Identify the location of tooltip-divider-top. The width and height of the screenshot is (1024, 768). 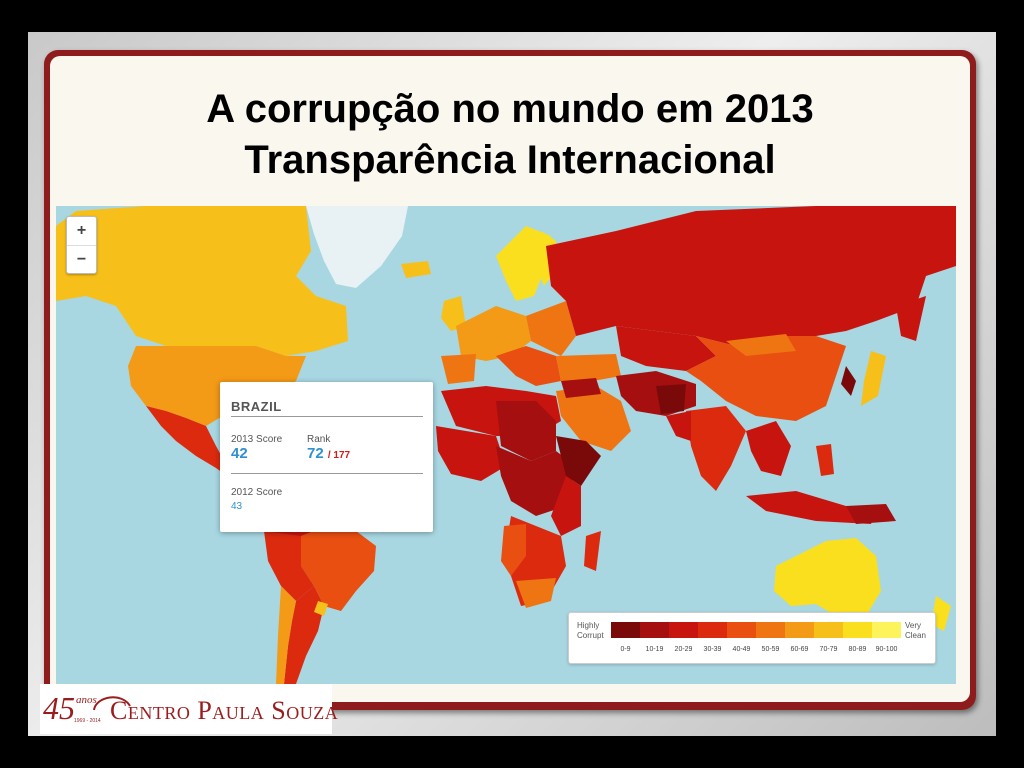
(327, 416).